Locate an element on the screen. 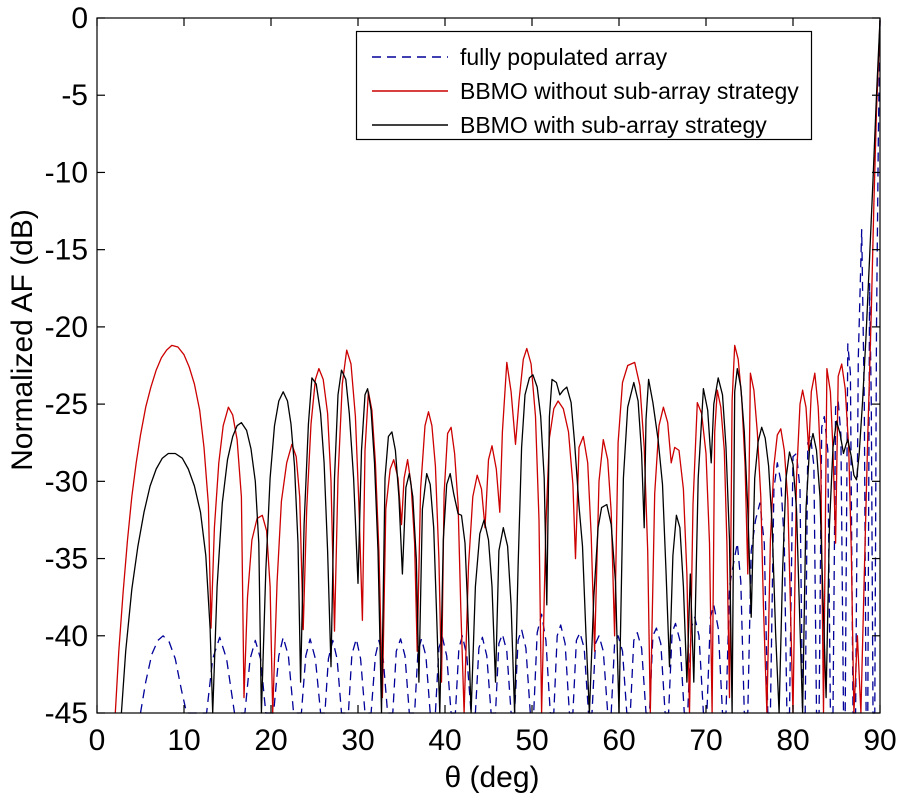 Image resolution: width=900 pixels, height=800 pixels. x-tick-label: 0 is located at coordinates (97, 740).